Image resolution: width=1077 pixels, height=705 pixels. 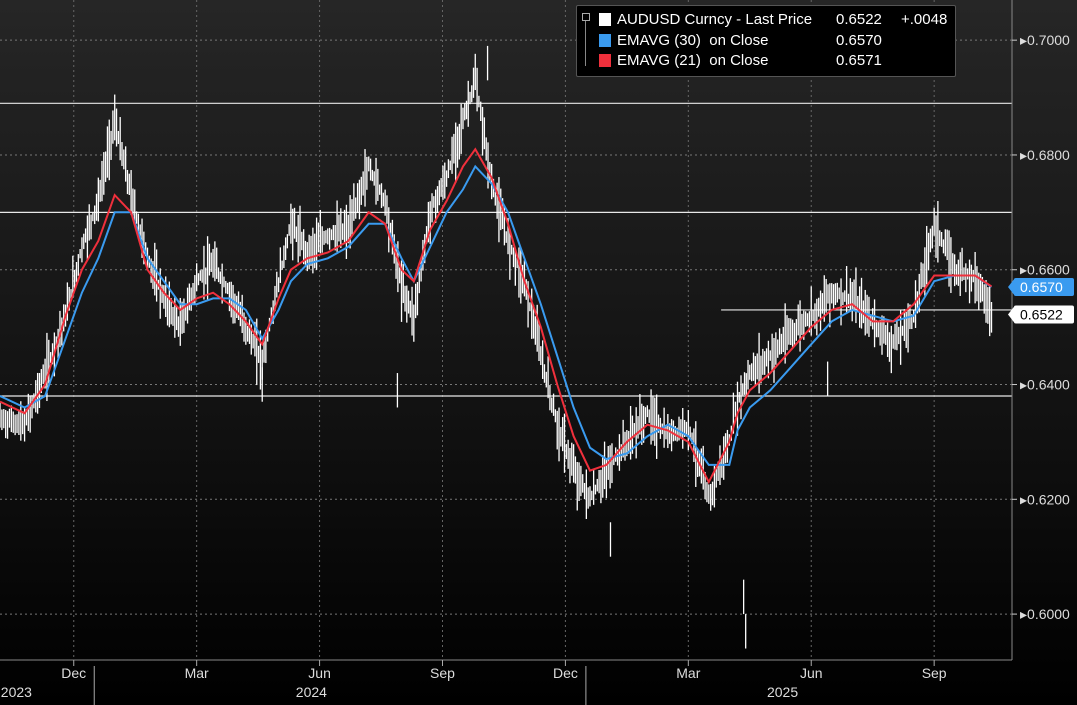 I want to click on collapse-icon, so click(x=586, y=17).